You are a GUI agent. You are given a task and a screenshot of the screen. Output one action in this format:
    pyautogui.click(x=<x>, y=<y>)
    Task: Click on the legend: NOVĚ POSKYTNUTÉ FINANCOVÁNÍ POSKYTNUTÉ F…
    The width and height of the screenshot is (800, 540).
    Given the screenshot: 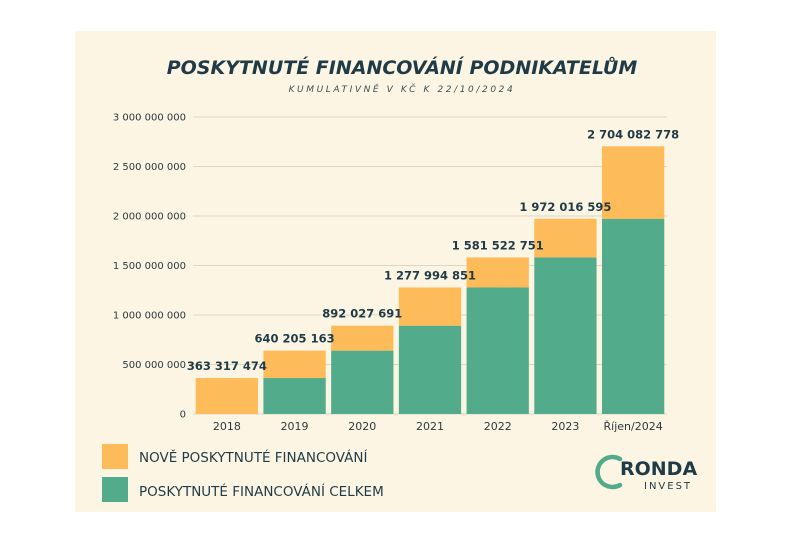 What is the action you would take?
    pyautogui.click(x=243, y=473)
    